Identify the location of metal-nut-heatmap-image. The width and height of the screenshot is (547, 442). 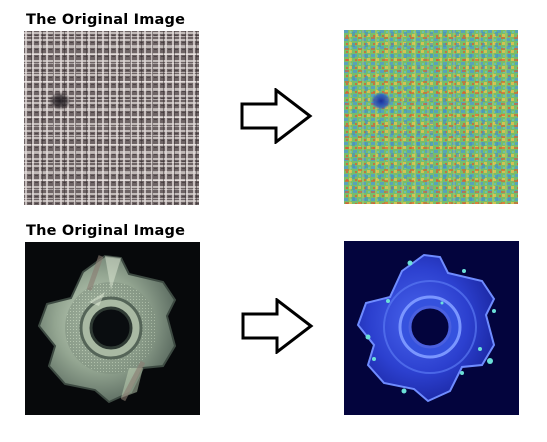
(431, 328).